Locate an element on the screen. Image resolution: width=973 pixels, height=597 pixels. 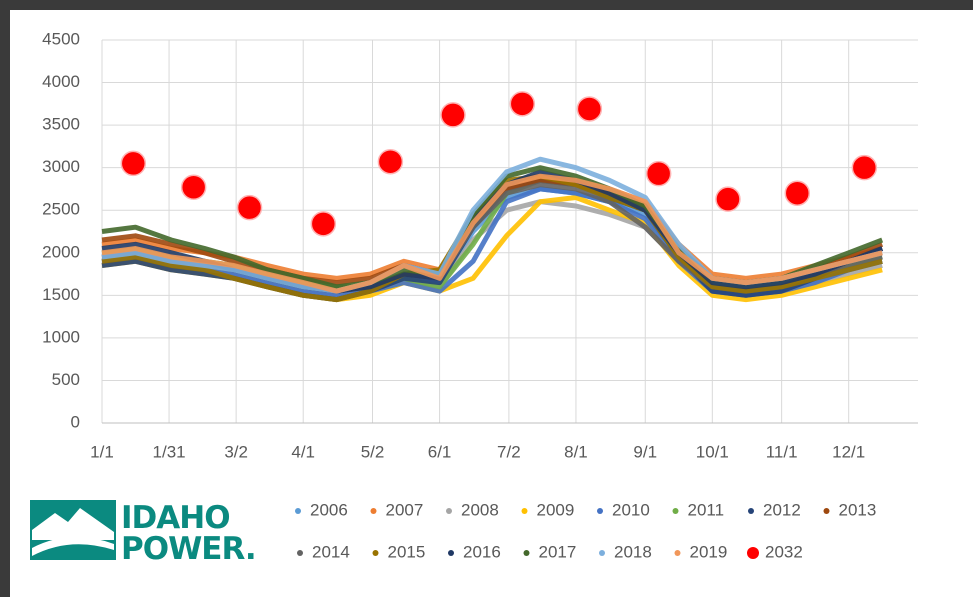
legend-label: 2008 is located at coordinates (480, 509).